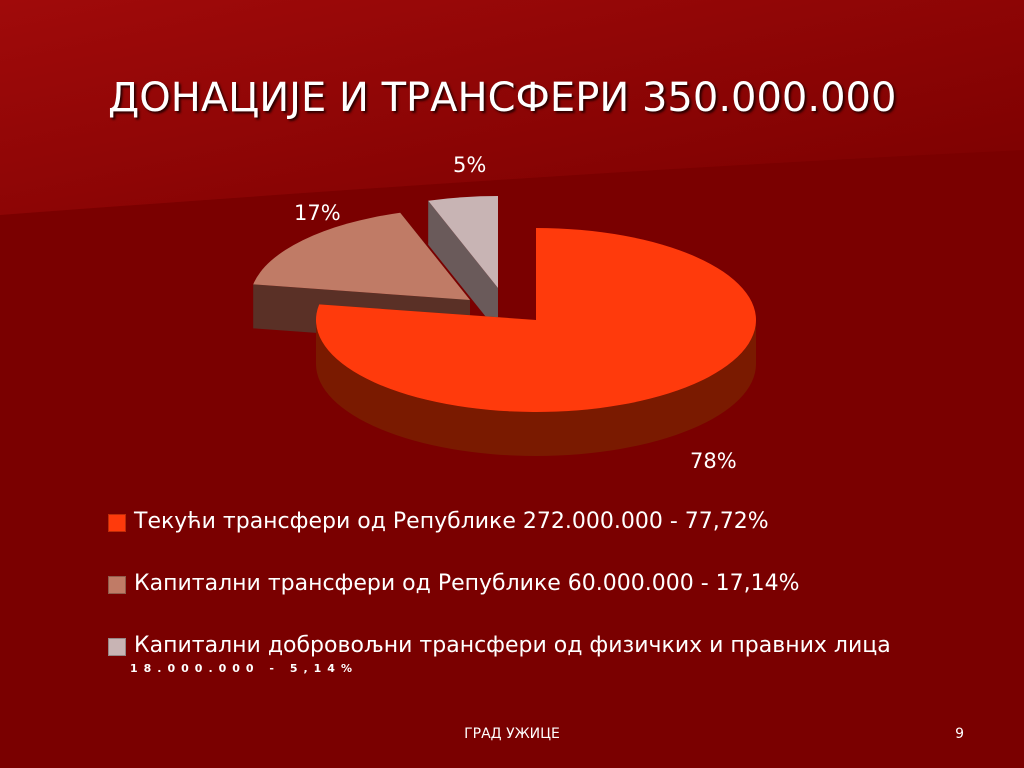 The width and height of the screenshot is (1024, 768). Describe the element at coordinates (317, 213) in the screenshot. I see `slice-percent-label: 17%` at that location.